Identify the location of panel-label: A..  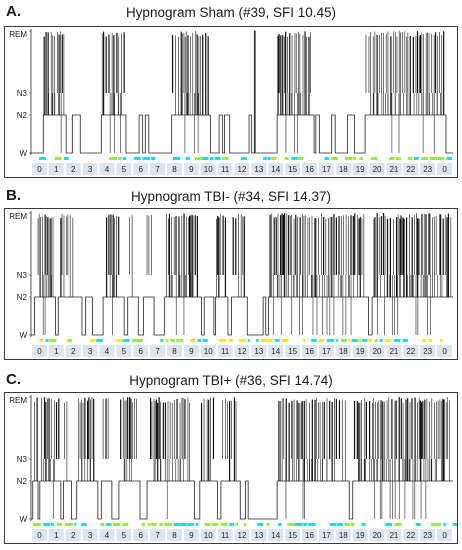
(13, 11).